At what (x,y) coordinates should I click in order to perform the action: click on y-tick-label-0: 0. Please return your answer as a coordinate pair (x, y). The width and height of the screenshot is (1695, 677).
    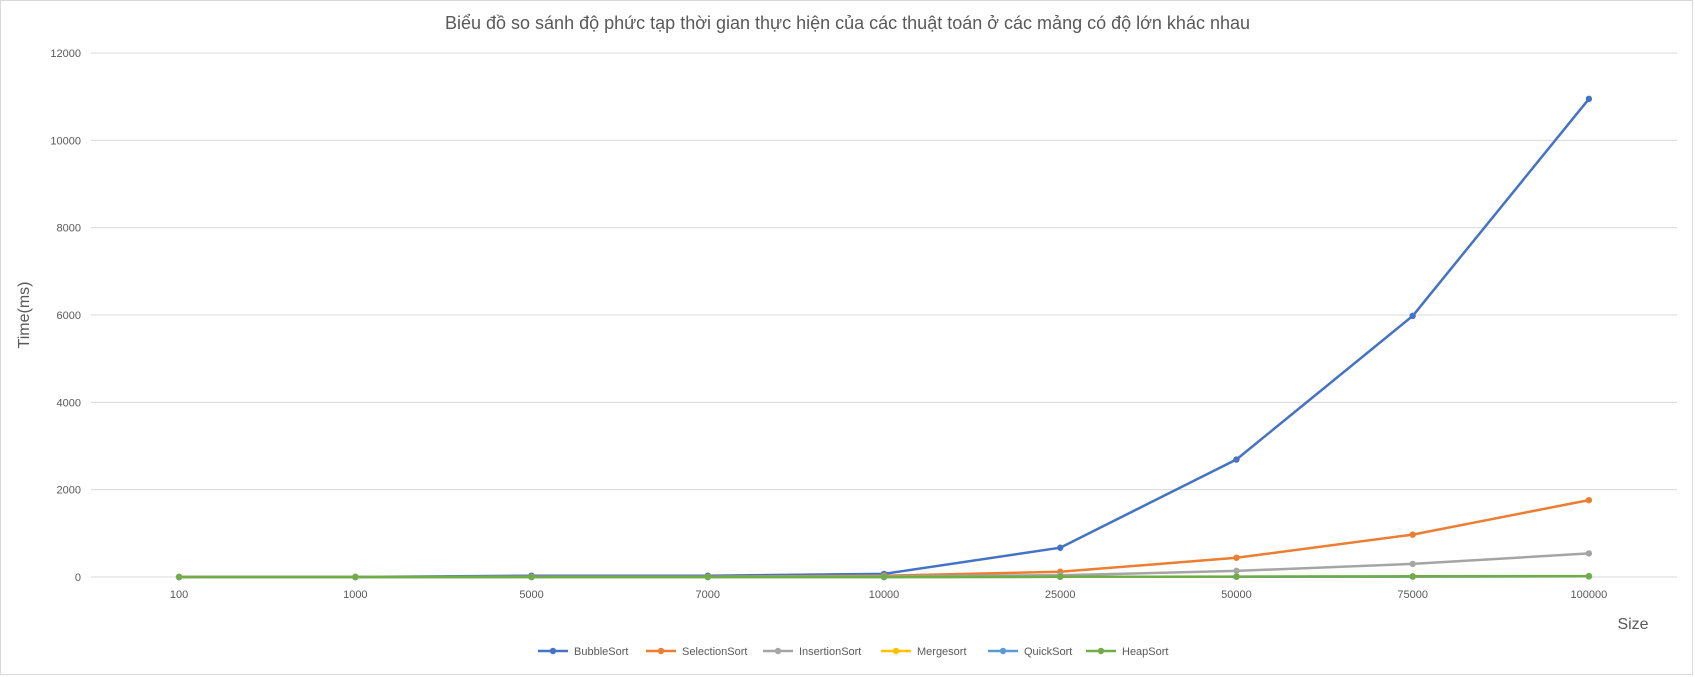
    Looking at the image, I should click on (78, 578).